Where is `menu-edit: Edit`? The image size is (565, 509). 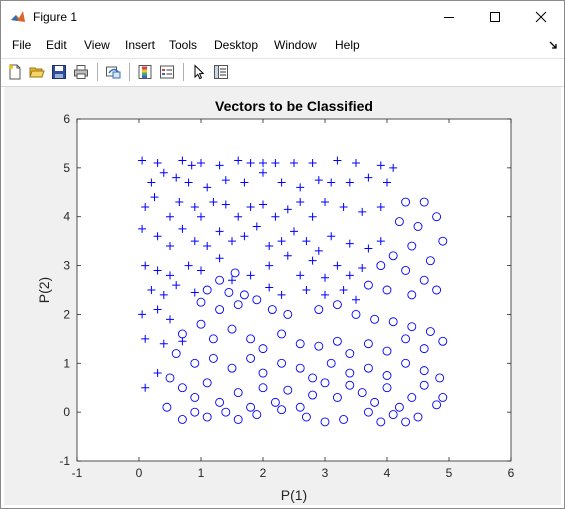
menu-edit: Edit is located at coordinates (56, 45).